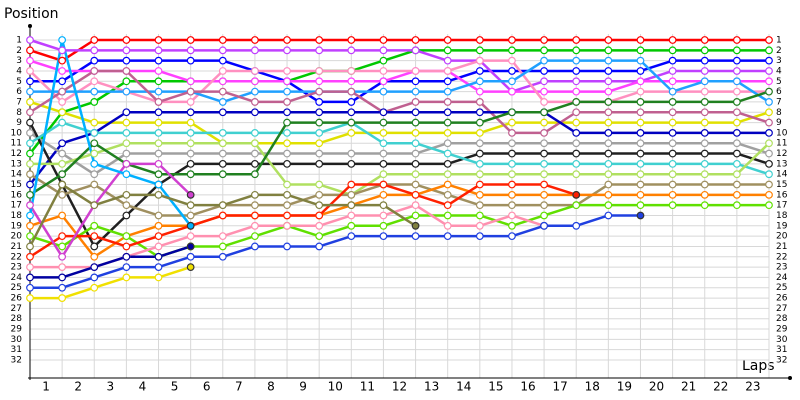  I want to click on y-tick-label: 24, so click(17, 278).